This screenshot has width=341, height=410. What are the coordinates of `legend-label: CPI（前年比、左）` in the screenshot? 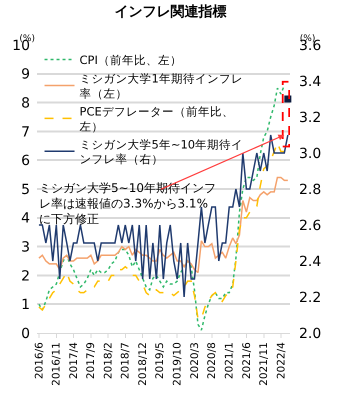 It's located at (131, 59).